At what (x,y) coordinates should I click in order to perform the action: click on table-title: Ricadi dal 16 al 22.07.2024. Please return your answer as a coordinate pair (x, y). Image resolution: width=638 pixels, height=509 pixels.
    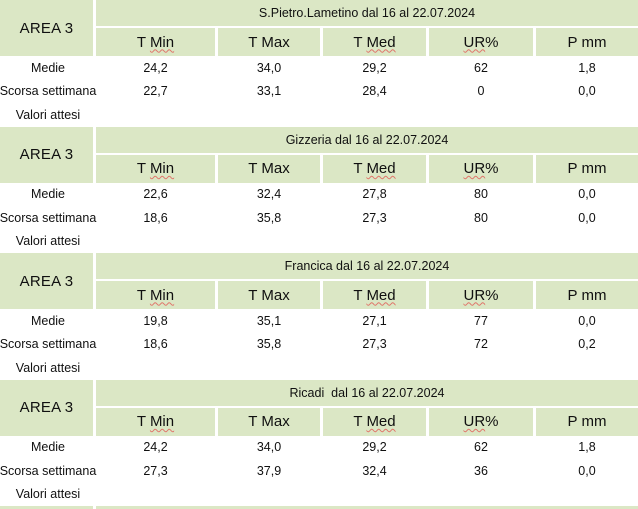
    Looking at the image, I should click on (367, 393).